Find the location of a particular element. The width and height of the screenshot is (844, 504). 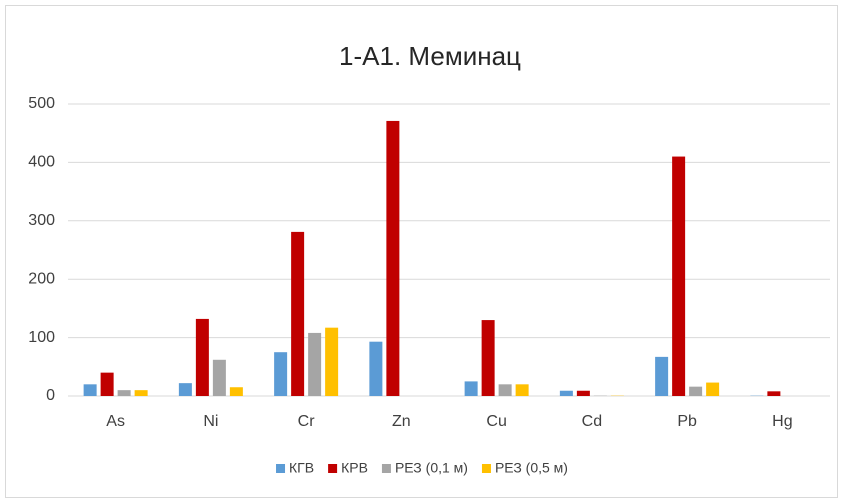

chart-title: 1-А1. Меминац is located at coordinates (430, 56).